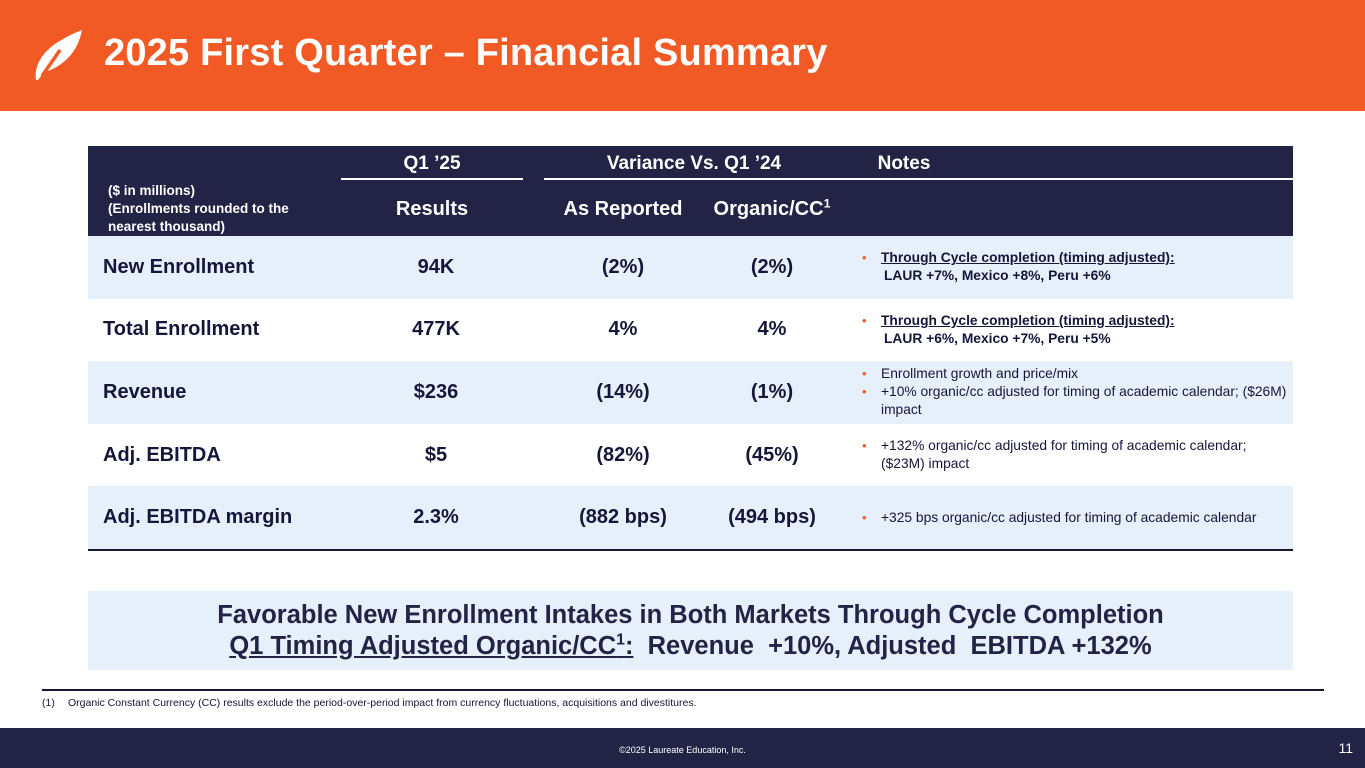 The width and height of the screenshot is (1365, 768). Describe the element at coordinates (623, 209) in the screenshot. I see `header-as-reported: As Reported` at that location.